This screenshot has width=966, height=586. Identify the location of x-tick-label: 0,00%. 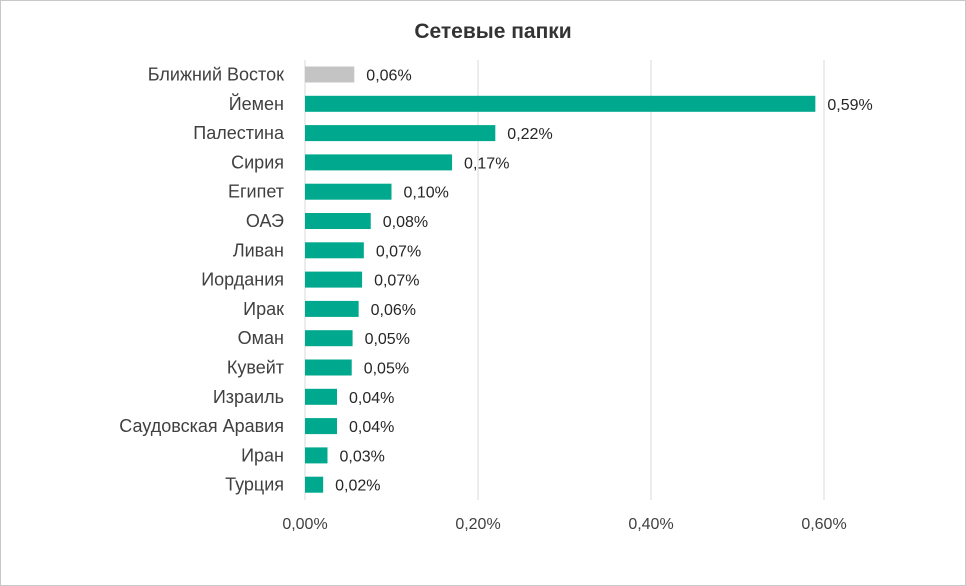
(304, 524).